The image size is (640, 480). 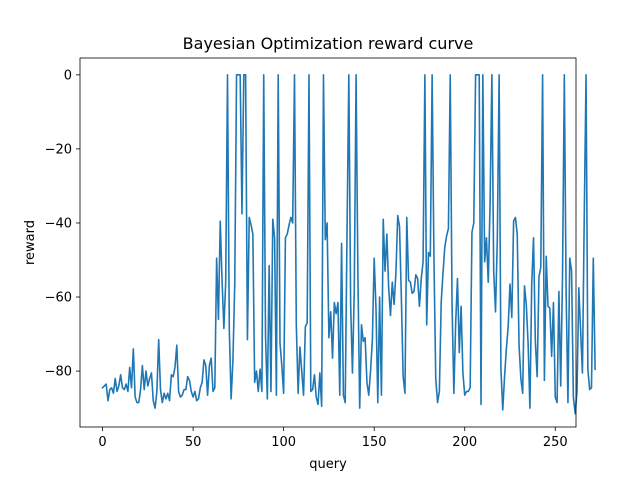 What do you see at coordinates (374, 442) in the screenshot?
I see `x-tick-label: 150` at bounding box center [374, 442].